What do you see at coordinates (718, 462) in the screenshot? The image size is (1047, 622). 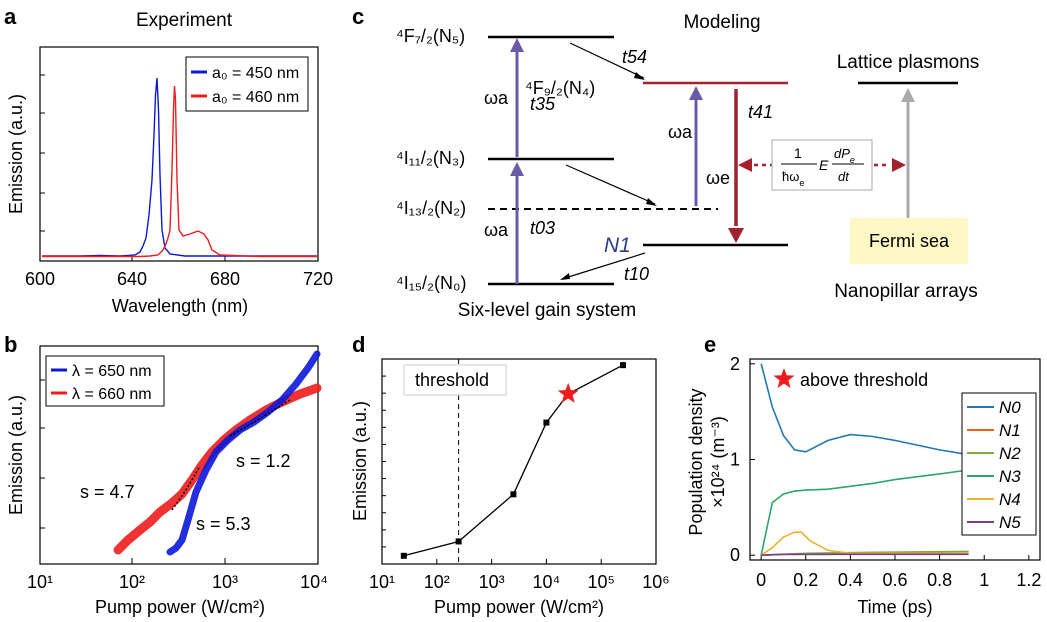 I see `panel-e-ylabel-unit: ×10²⁴ (m⁻³)` at bounding box center [718, 462].